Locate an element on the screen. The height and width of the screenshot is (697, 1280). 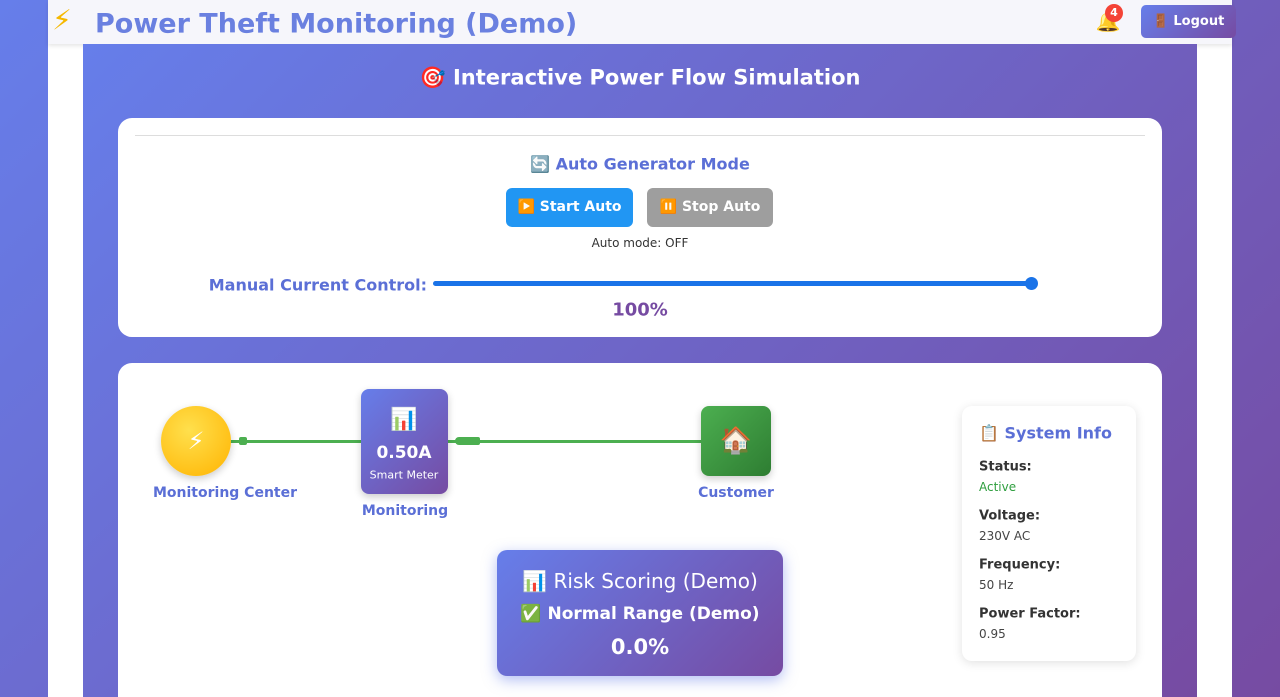
risk-status: ✅ Normal Range (Demo) is located at coordinates (640, 614).